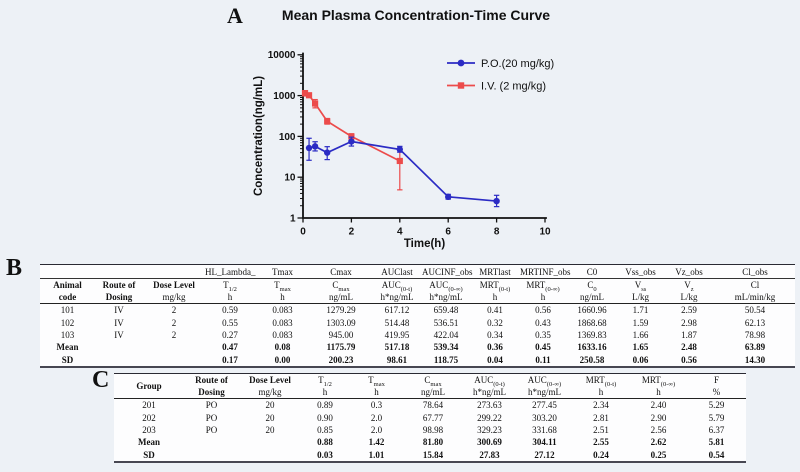 The width and height of the screenshot is (800, 472). Describe the element at coordinates (658, 429) in the screenshot. I see `table-cell: 2.56` at that location.